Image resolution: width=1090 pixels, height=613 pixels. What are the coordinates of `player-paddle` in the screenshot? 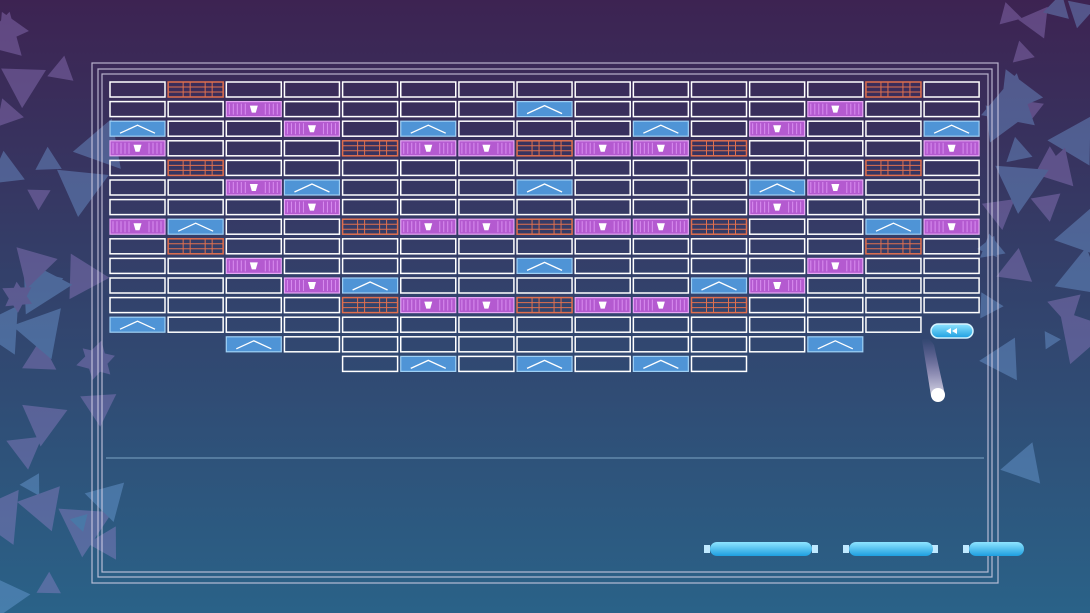 It's located at (952, 331).